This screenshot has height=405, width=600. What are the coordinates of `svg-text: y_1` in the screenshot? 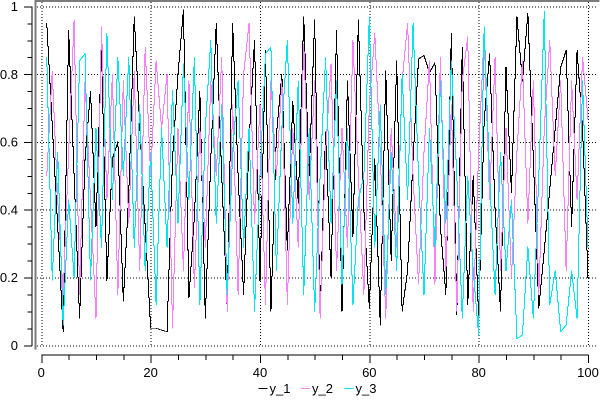 It's located at (280, 388).